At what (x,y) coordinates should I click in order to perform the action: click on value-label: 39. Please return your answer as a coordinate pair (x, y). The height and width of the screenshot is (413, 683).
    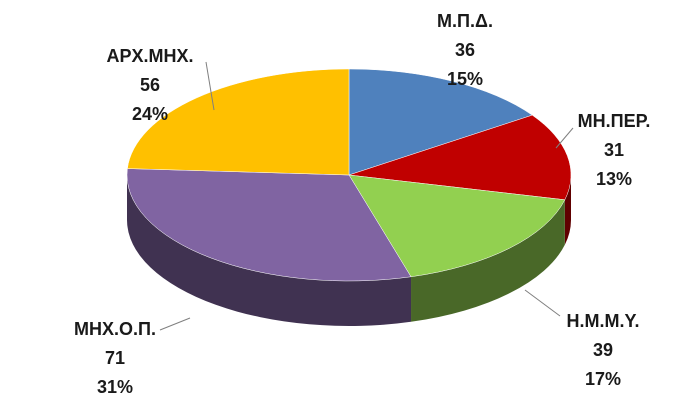
    Looking at the image, I should click on (603, 350).